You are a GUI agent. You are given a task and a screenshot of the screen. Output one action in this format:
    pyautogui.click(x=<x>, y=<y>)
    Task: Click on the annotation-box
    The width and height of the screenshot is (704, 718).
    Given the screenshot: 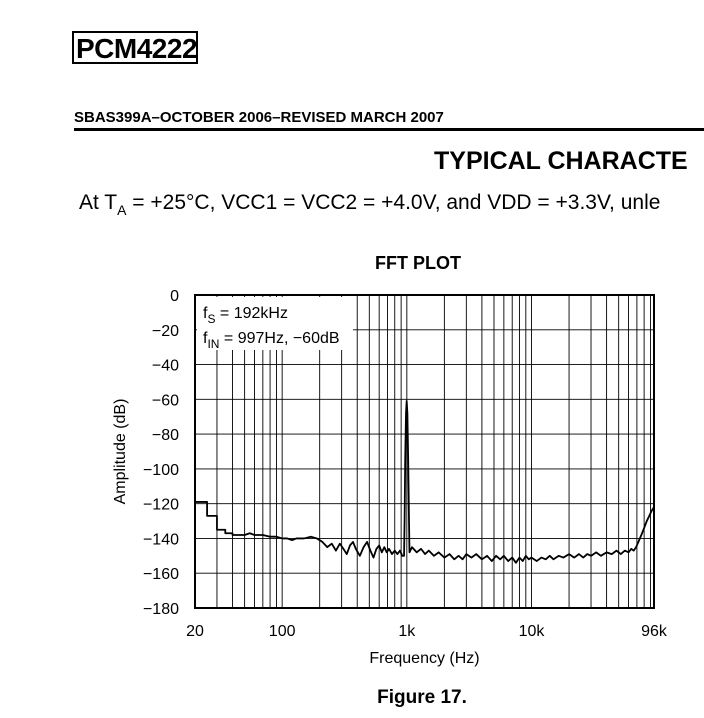 What is the action you would take?
    pyautogui.click(x=275, y=323)
    